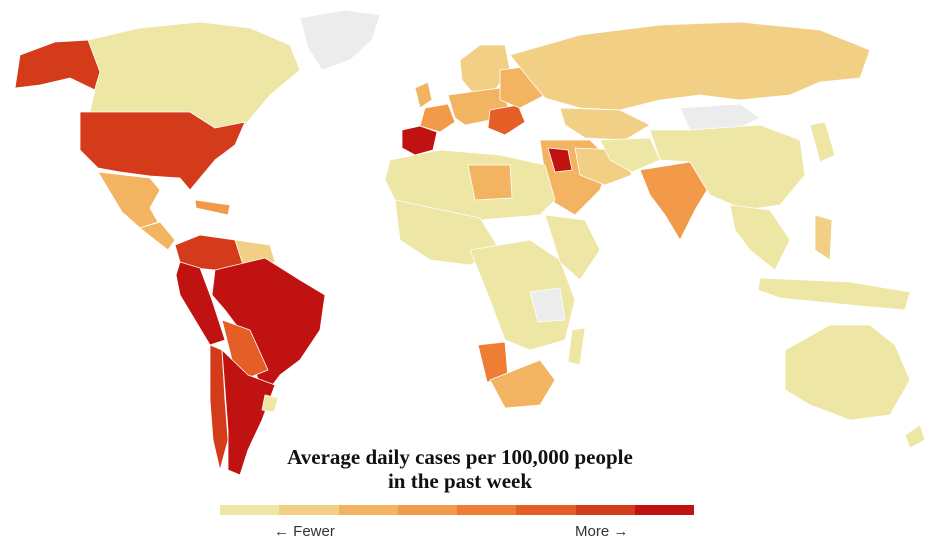 The height and width of the screenshot is (545, 944). What do you see at coordinates (822, 142) in the screenshot?
I see `region-korea-japan` at bounding box center [822, 142].